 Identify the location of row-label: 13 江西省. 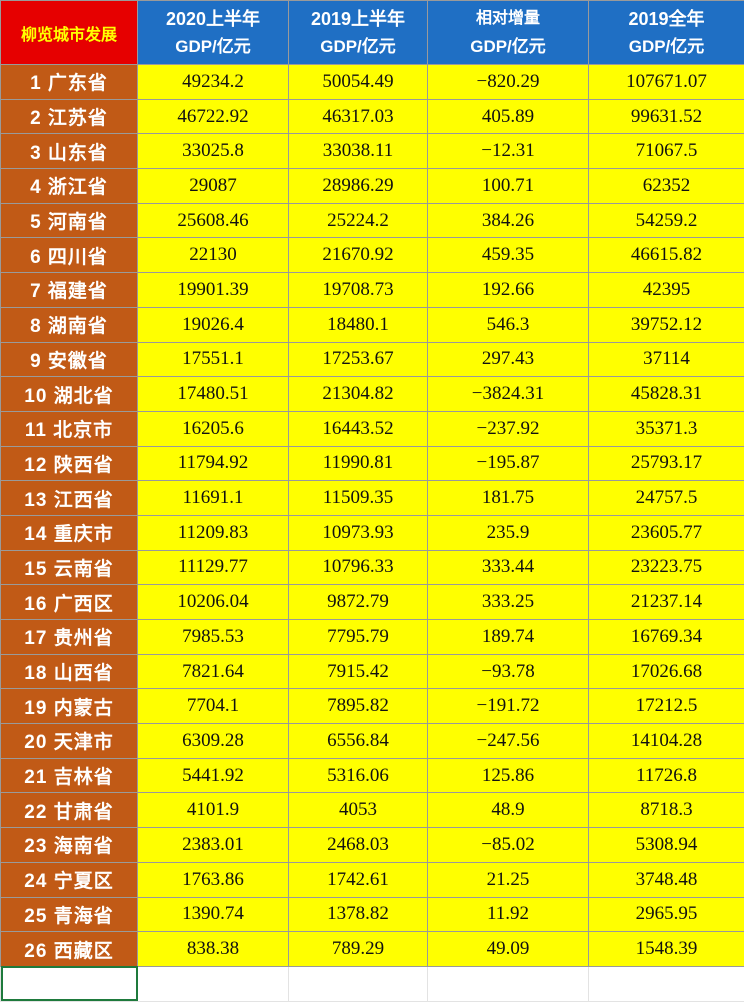
(69, 498).